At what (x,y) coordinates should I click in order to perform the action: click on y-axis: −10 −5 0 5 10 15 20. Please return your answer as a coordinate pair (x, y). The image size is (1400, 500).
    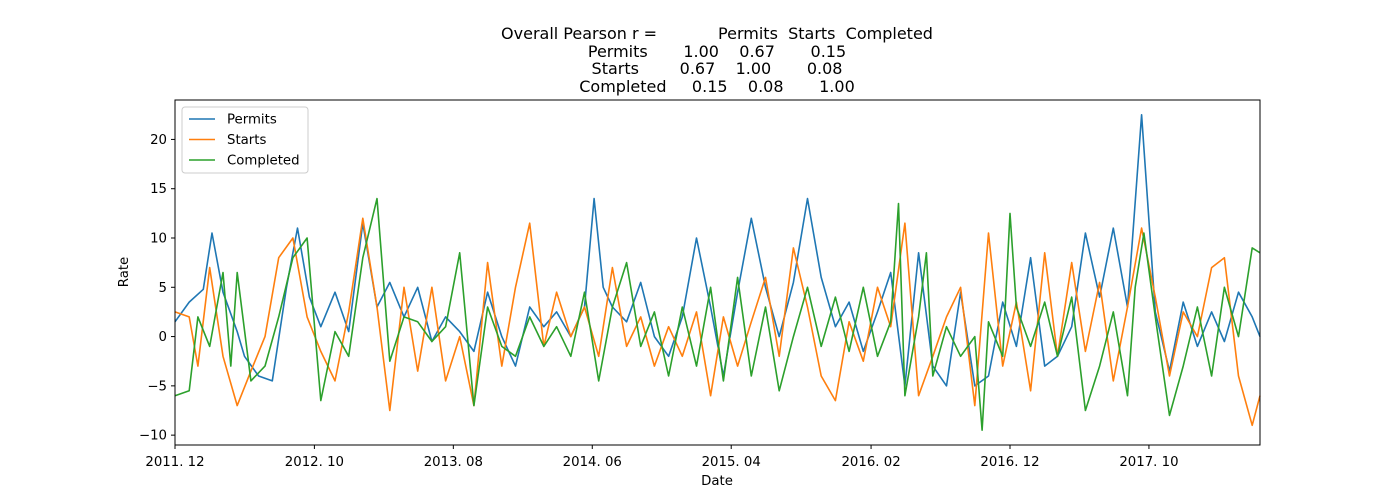
    Looking at the image, I should click on (157, 288).